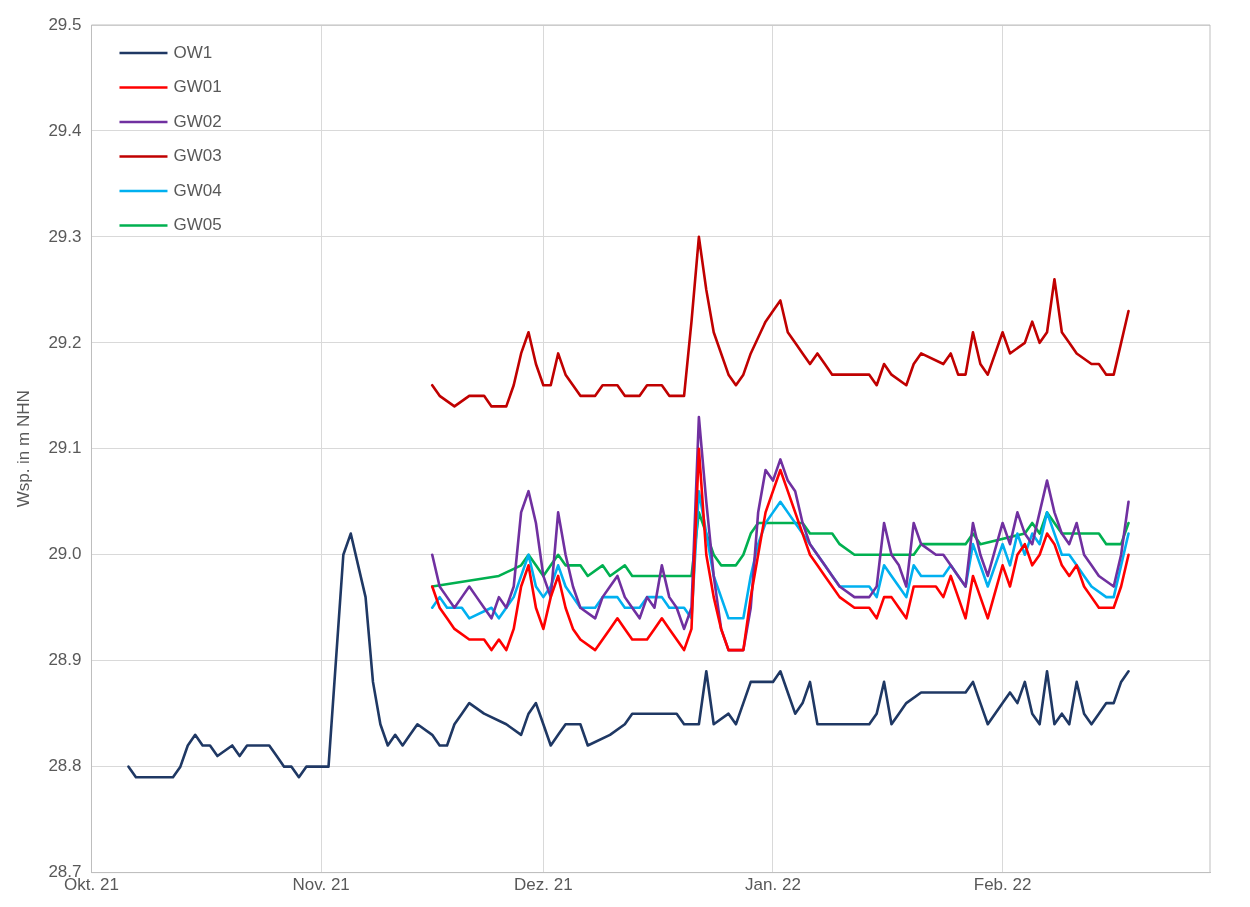  I want to click on legend-label: OW1, so click(193, 52).